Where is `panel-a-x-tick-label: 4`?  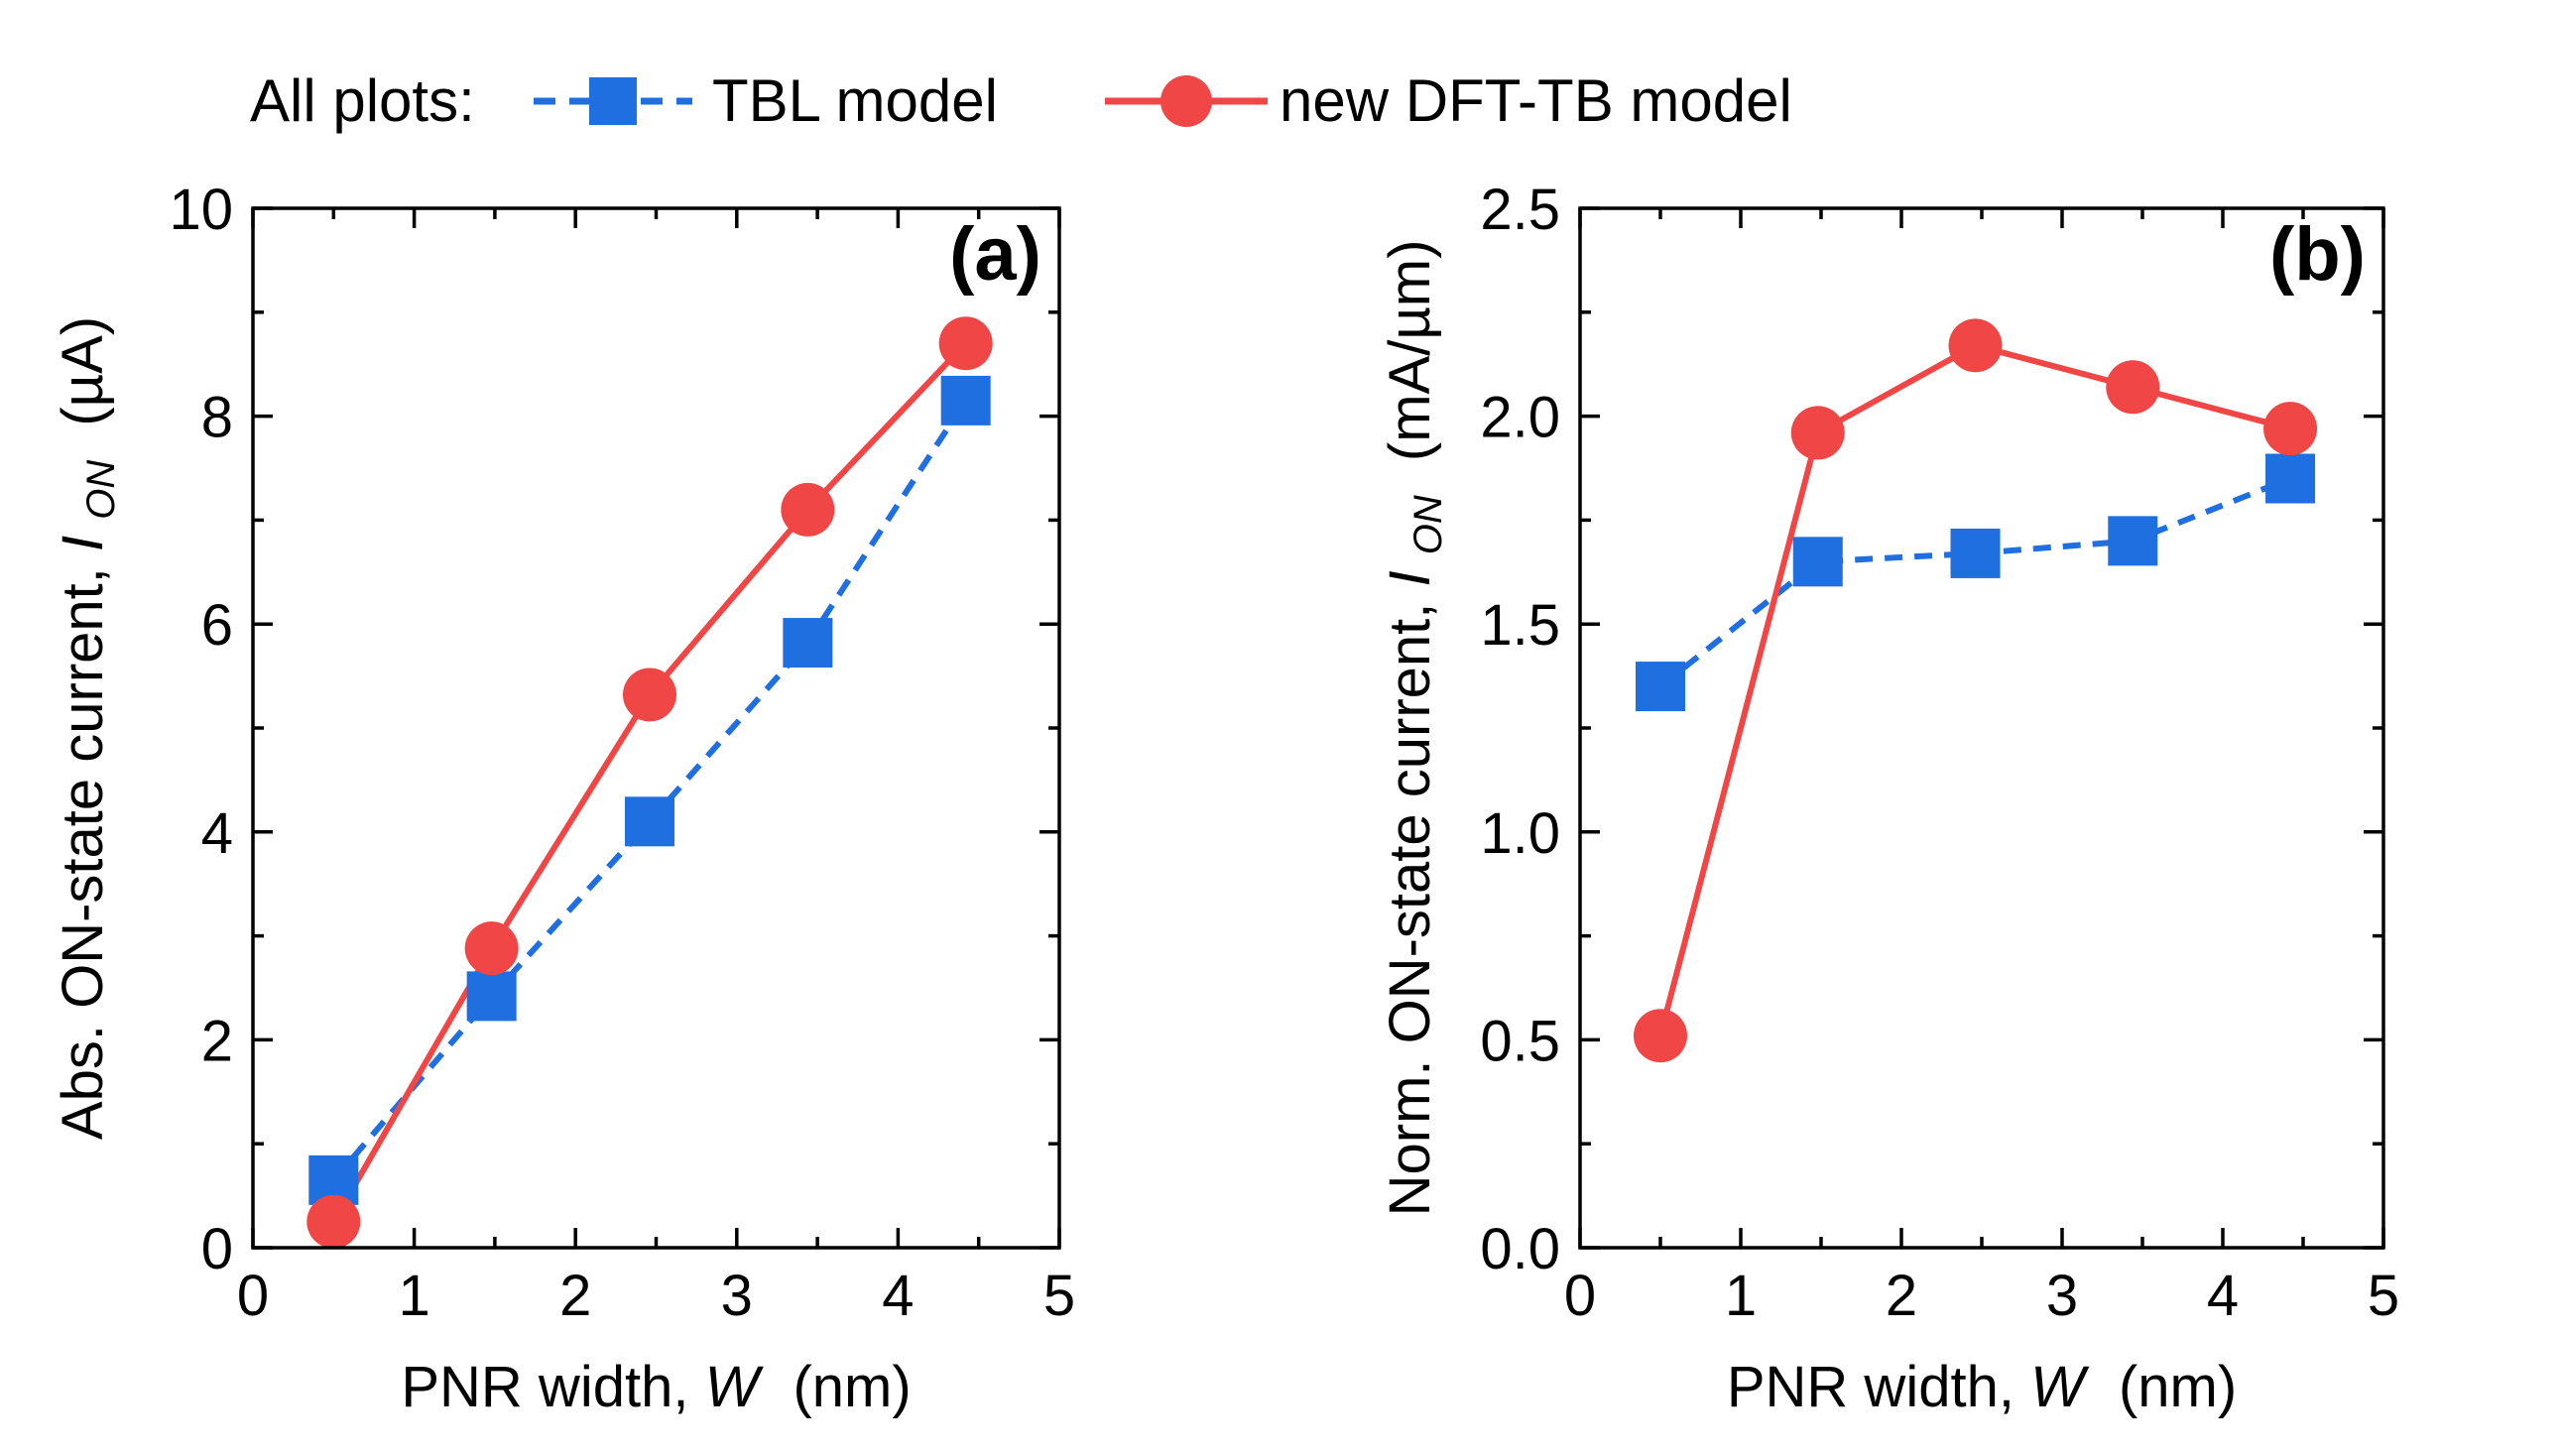 panel-a-x-tick-label: 4 is located at coordinates (898, 1296).